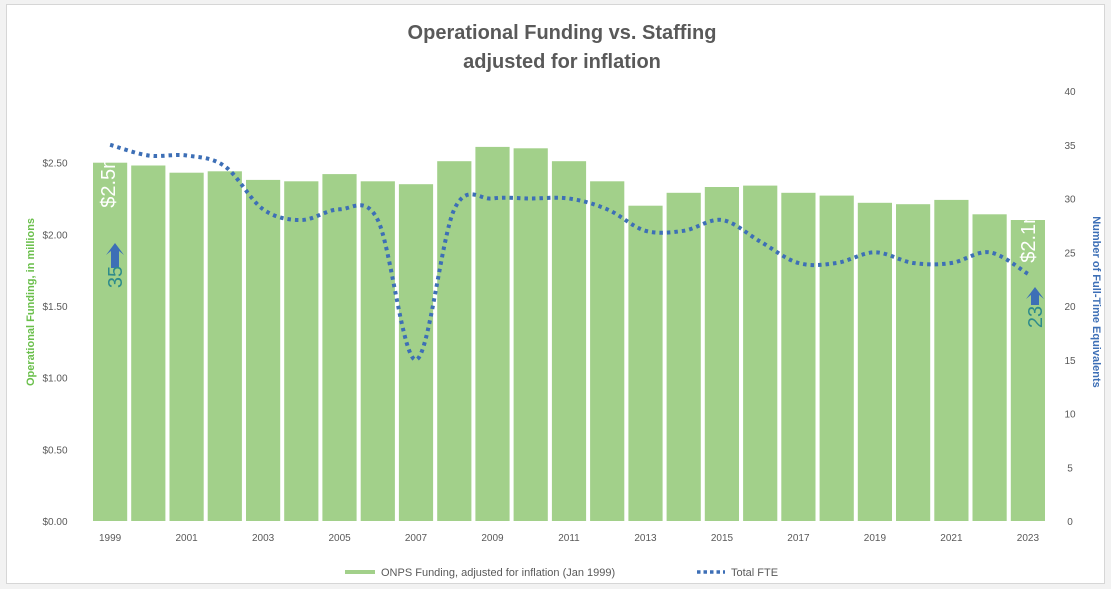 Image resolution: width=1111 pixels, height=589 pixels. I want to click on y-axis-right-ticks: 0 5 10 15 20 25 30 35 40, so click(1070, 307).